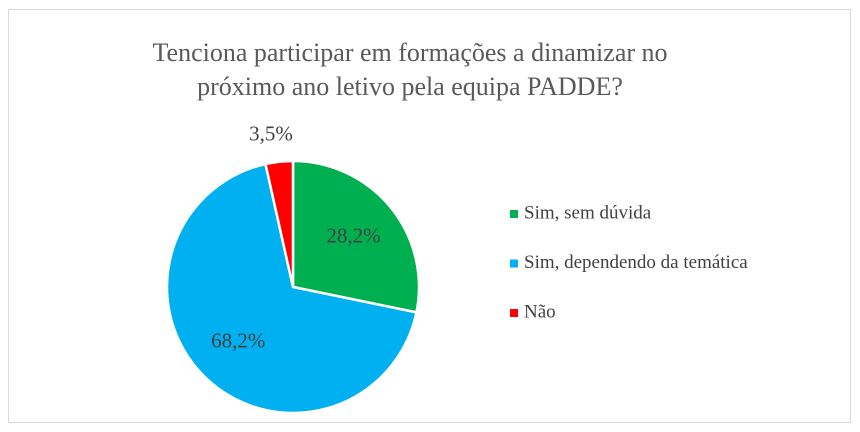 Image resolution: width=860 pixels, height=432 pixels. Describe the element at coordinates (540, 311) in the screenshot. I see `legend-label: Não` at that location.